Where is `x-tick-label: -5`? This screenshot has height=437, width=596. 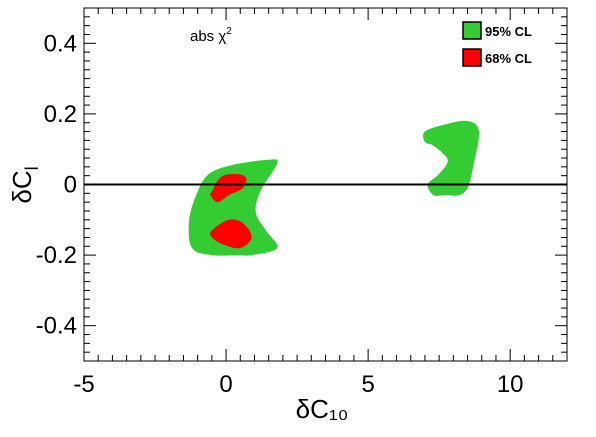
x-tick-label: -5 is located at coordinates (83, 384).